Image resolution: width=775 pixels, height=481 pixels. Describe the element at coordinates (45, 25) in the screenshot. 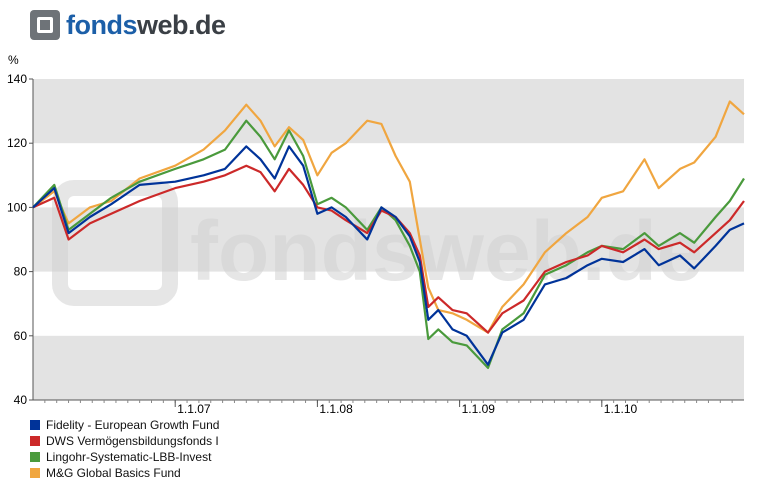

I see `logo-icon` at that location.